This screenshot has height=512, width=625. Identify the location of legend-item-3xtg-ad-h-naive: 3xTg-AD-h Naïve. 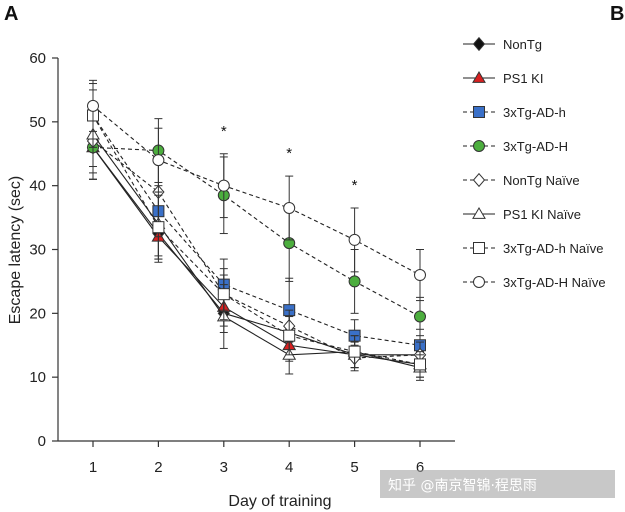
(533, 248).